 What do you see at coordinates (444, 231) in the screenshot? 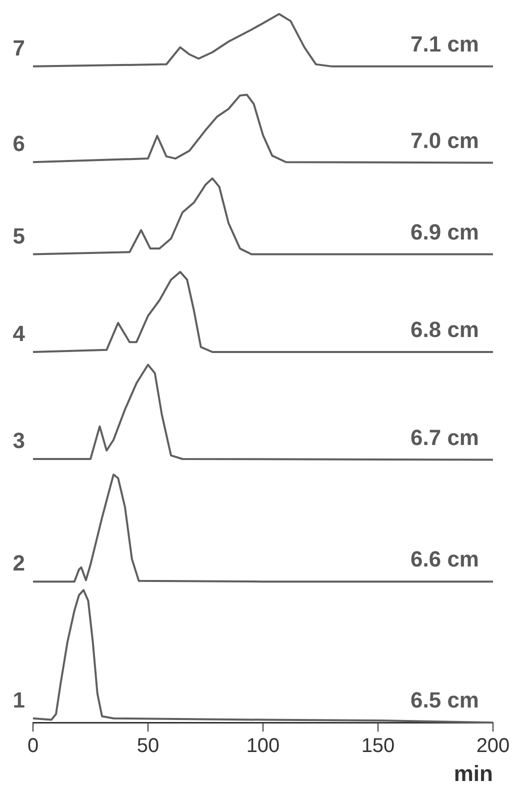
I see `series-label: 6.9 cm` at bounding box center [444, 231].